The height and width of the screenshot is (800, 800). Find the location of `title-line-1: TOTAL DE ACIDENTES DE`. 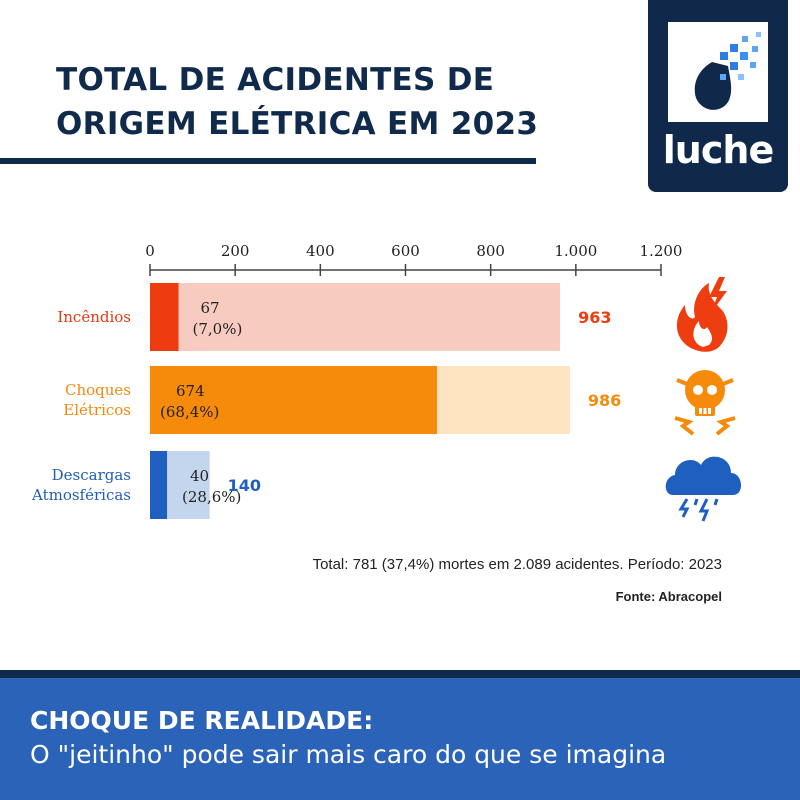

title-line-1: TOTAL DE ACIDENTES DE is located at coordinates (275, 80).